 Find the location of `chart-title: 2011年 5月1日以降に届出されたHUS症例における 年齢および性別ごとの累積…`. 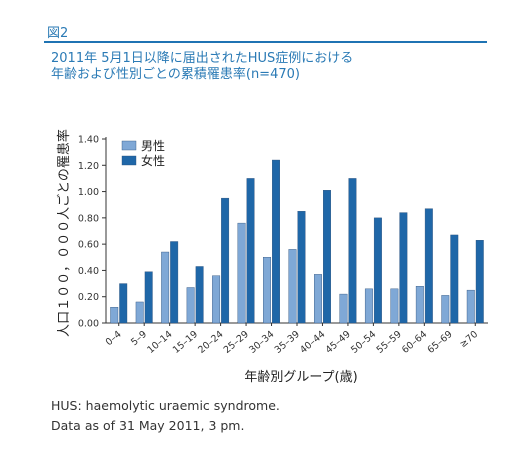

chart-title: 2011年 5月1日以降に届出されたHUS症例における 年齢および性別ごとの累積… is located at coordinates (271, 67).